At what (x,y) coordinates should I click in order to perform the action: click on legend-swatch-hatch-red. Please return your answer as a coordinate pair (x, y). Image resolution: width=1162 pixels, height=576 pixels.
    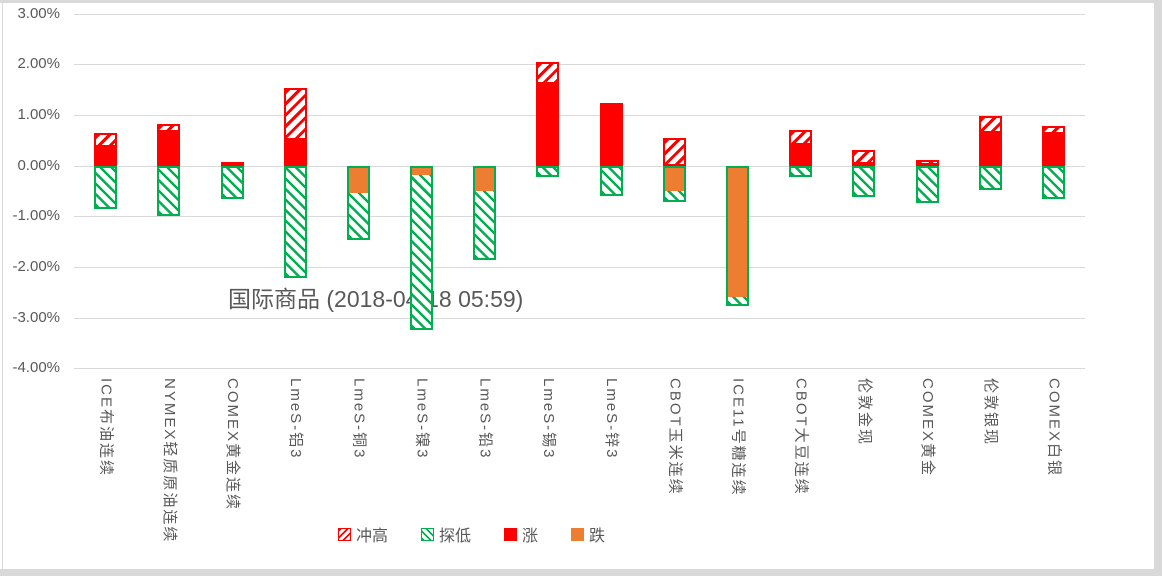
    Looking at the image, I should click on (344, 534).